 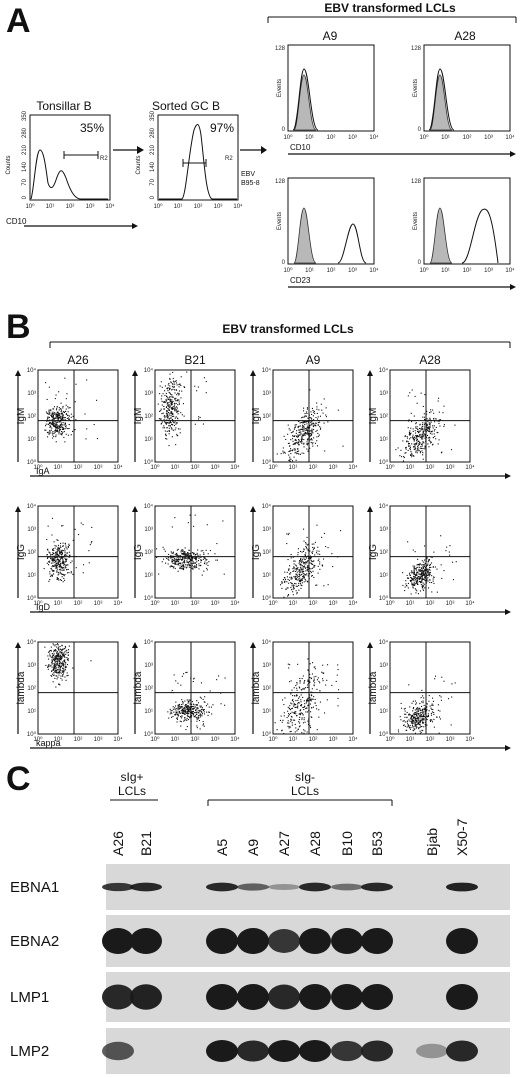 I want to click on dotplot-col-label: A26, so click(x=78, y=360).